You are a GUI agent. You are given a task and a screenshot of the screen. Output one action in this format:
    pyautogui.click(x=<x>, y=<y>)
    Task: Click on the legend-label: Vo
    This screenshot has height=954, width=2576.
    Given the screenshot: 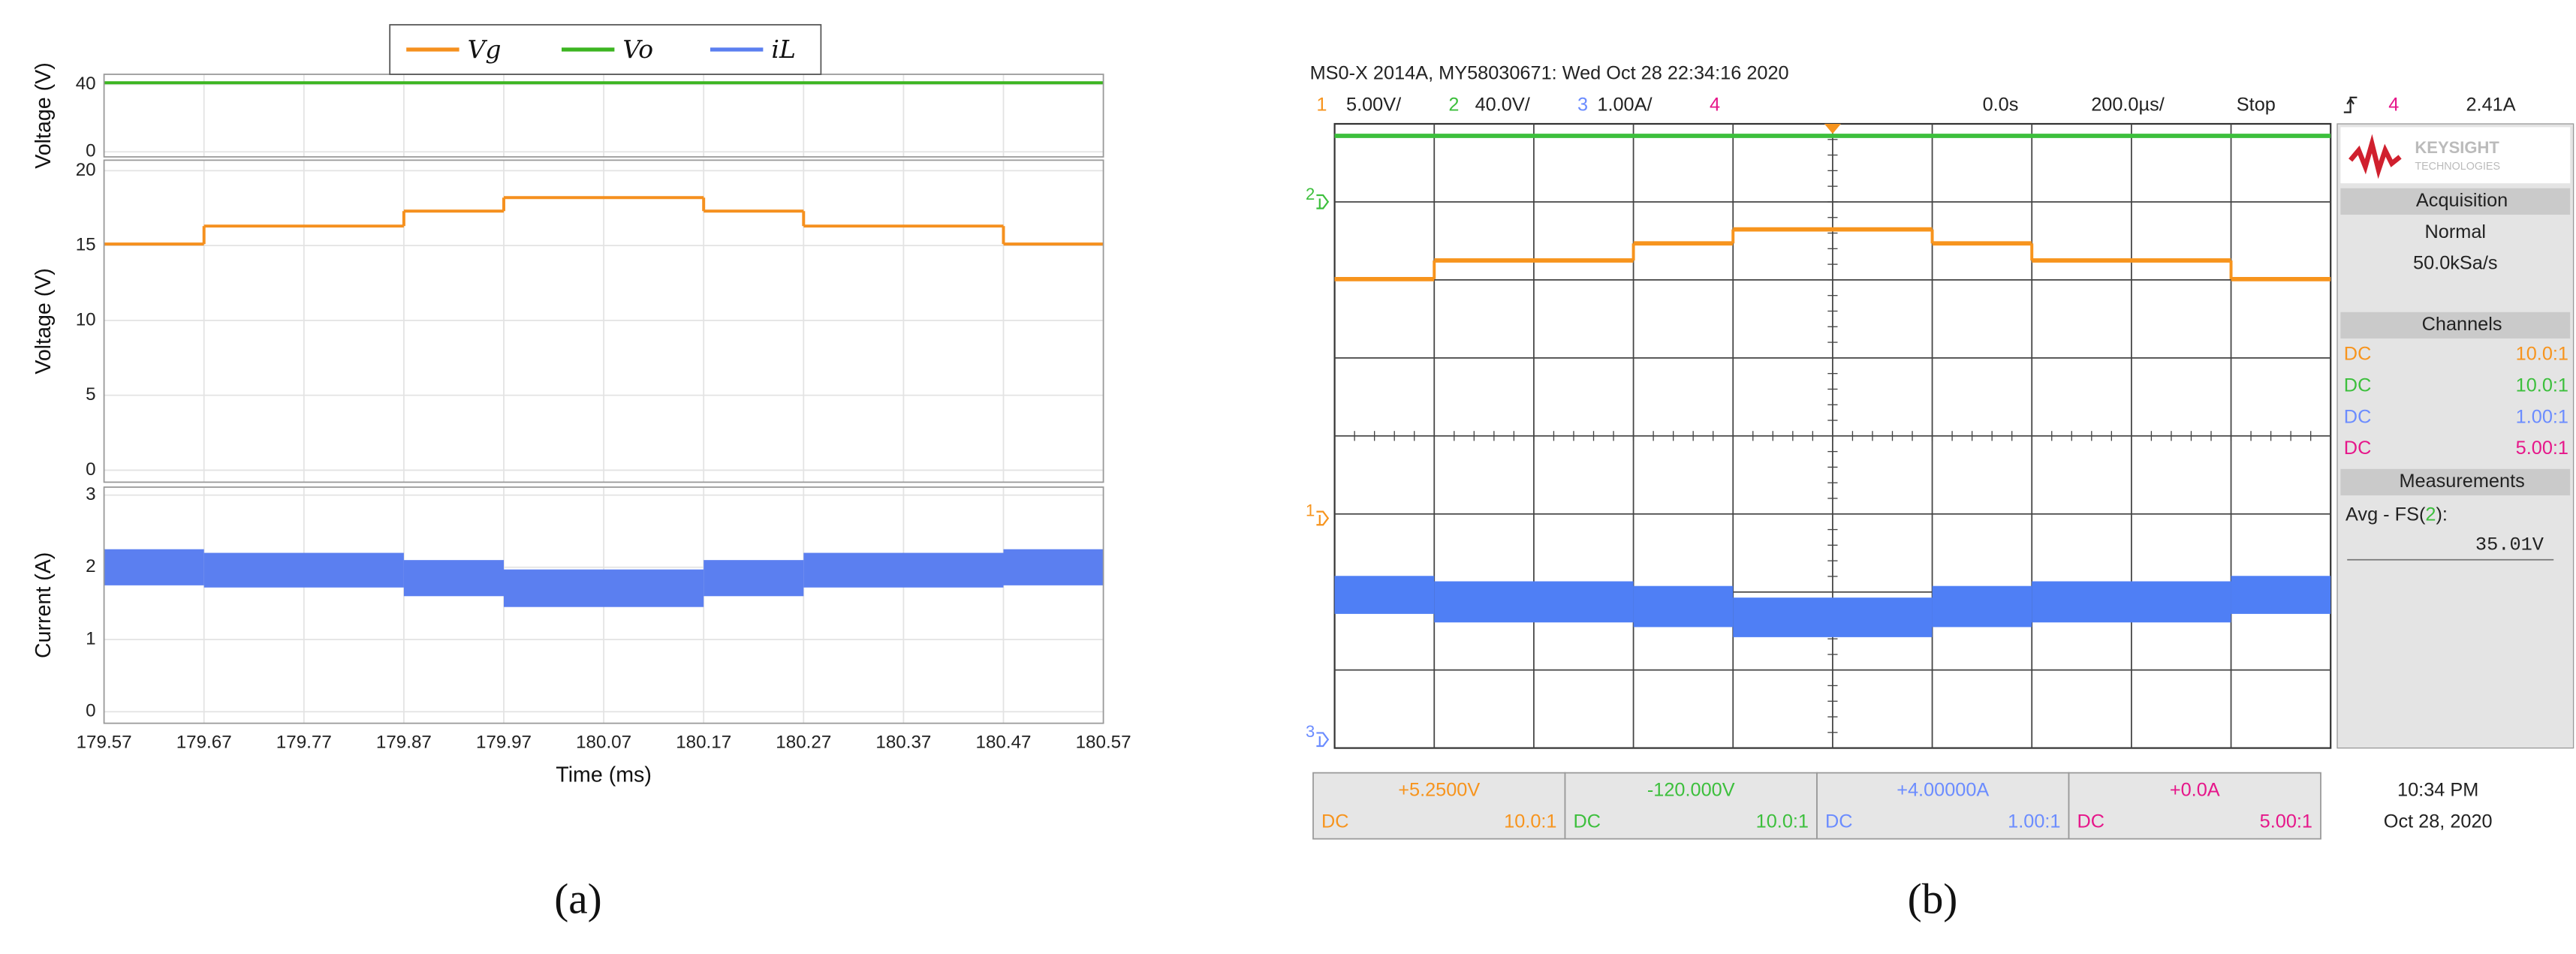 What is the action you would take?
    pyautogui.click(x=637, y=49)
    